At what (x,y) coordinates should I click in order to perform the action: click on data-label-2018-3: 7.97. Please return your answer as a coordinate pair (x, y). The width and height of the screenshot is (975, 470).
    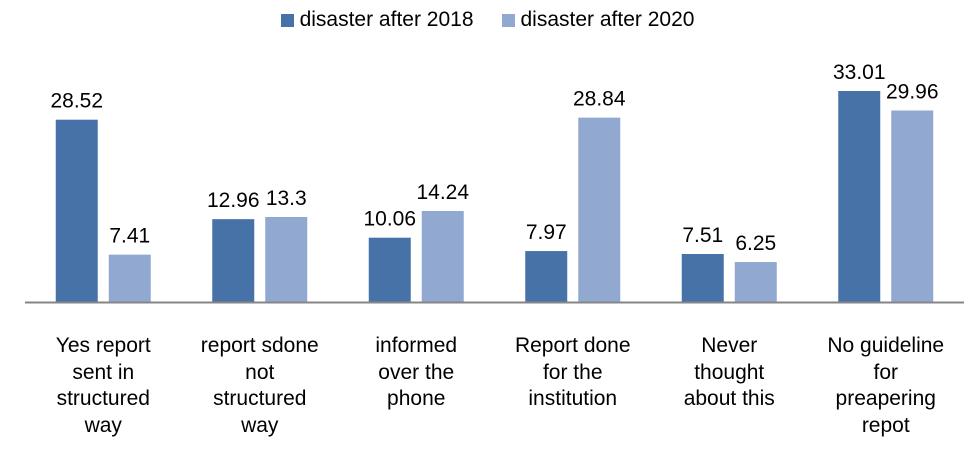
    Looking at the image, I should click on (546, 232).